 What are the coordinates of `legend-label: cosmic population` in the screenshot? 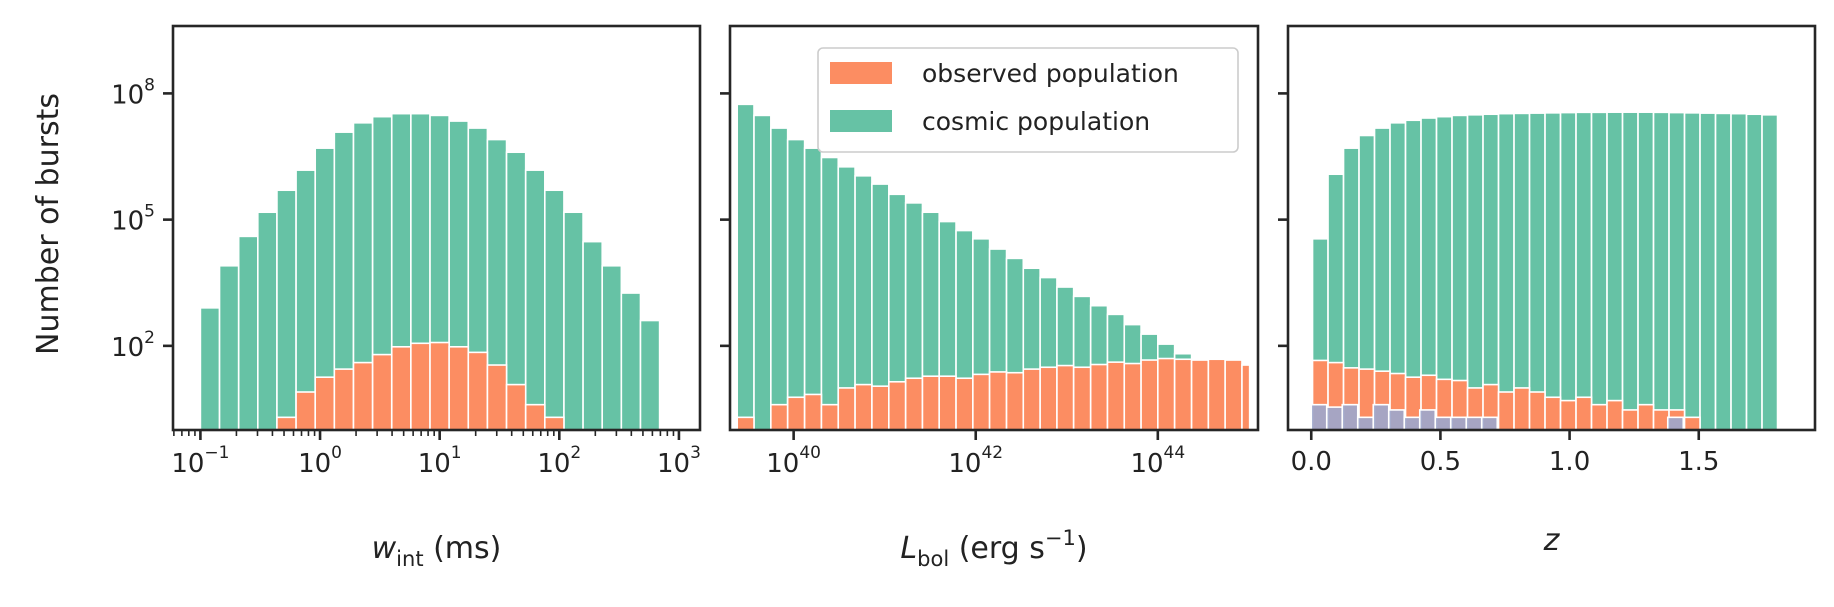 It's located at (1036, 121).